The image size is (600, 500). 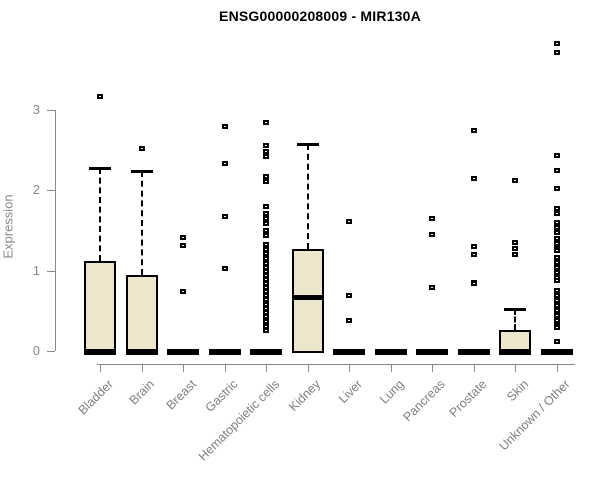 What do you see at coordinates (55, 230) in the screenshot?
I see `y-axis-line` at bounding box center [55, 230].